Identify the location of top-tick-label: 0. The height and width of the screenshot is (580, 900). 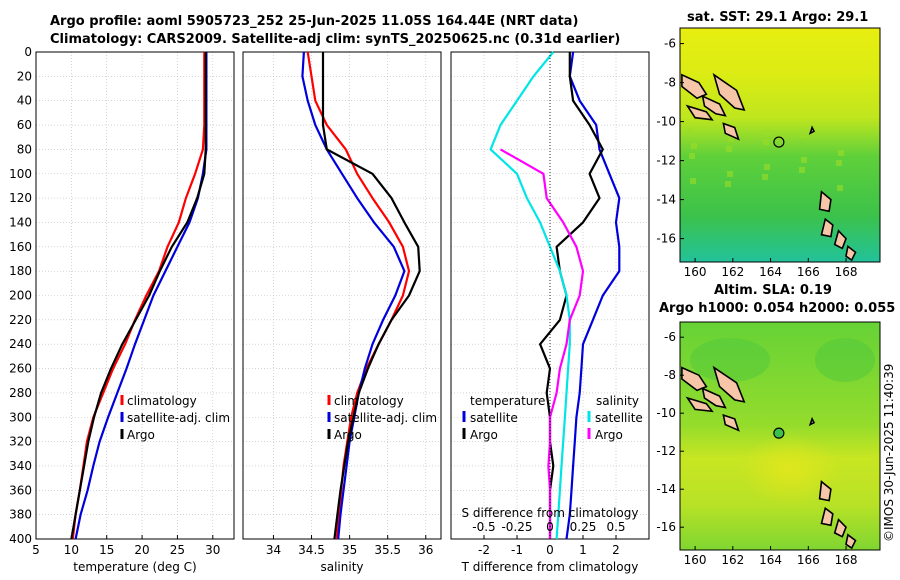
(550, 527).